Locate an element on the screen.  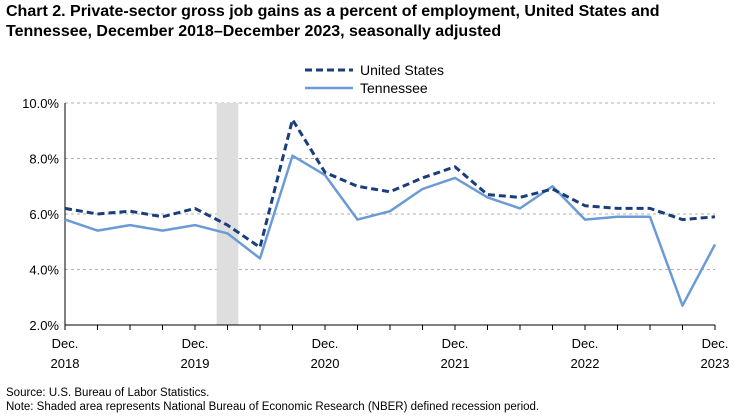
legend: United States Tennessee is located at coordinates (374, 79).